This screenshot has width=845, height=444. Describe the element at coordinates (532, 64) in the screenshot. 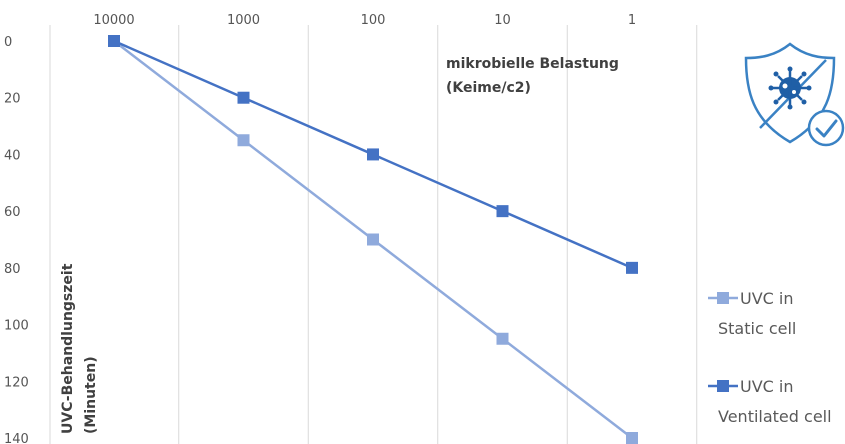

I see `x-axis-title-line1: mikrobielle Belastung` at that location.